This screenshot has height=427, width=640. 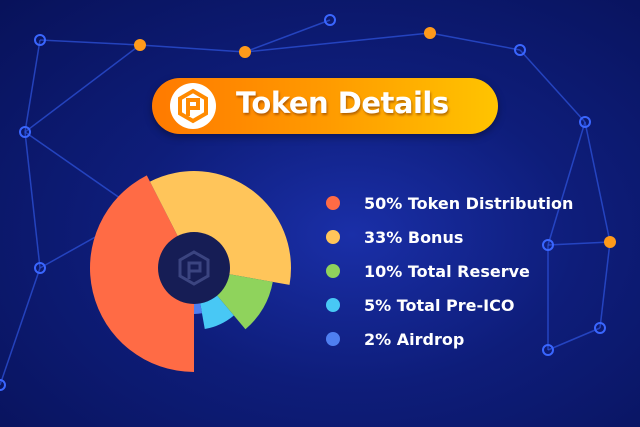 I want to click on chart-center, so click(x=194, y=268).